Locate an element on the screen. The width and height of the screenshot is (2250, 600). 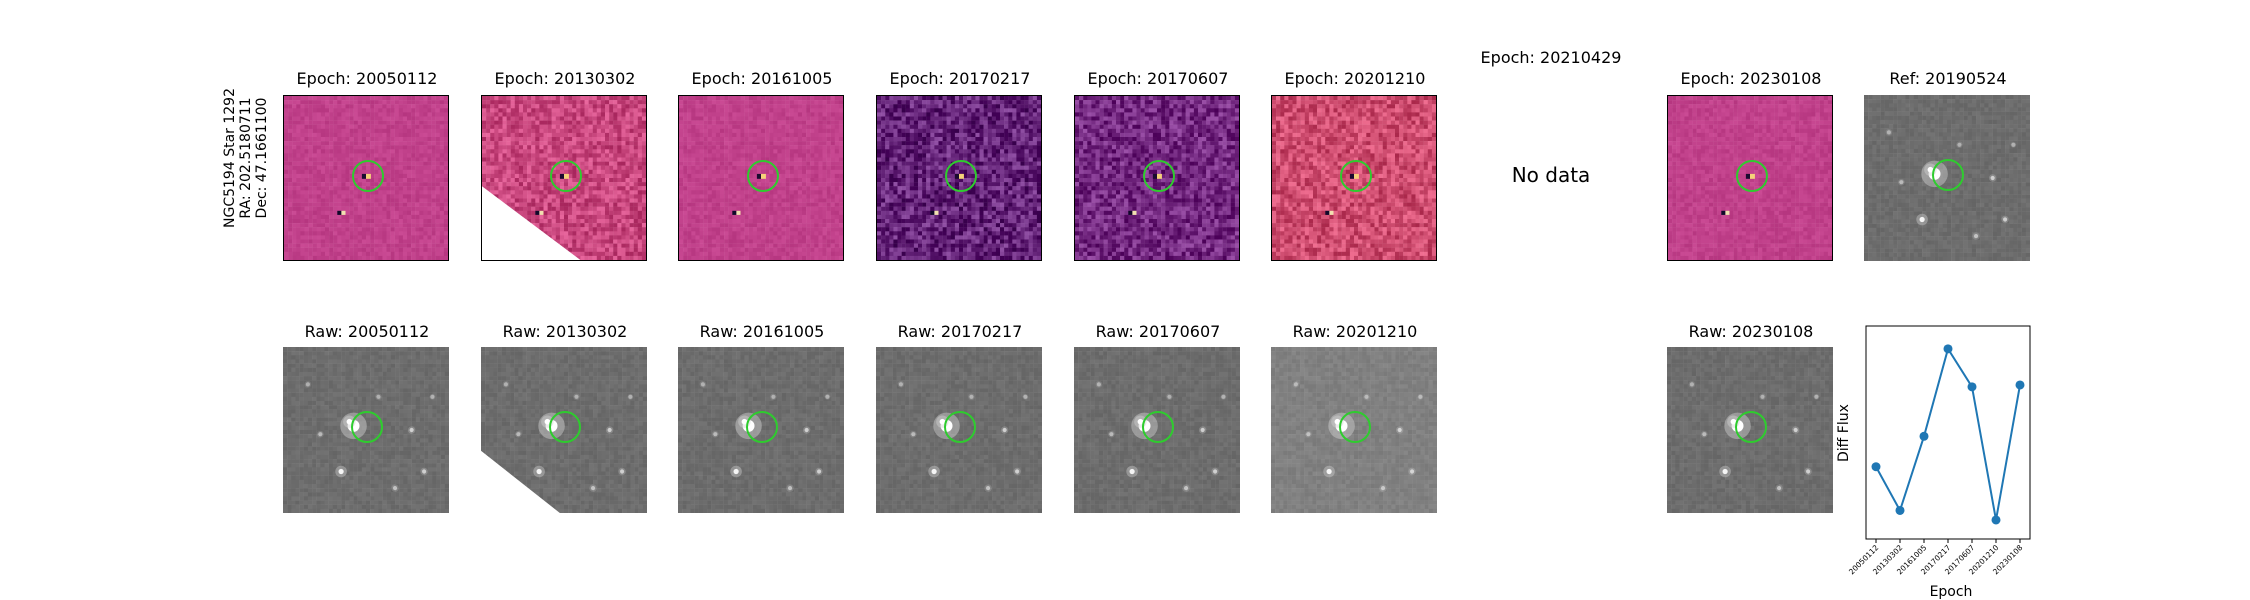
star-dec: Dec: 47.1661100 is located at coordinates (262, 158).